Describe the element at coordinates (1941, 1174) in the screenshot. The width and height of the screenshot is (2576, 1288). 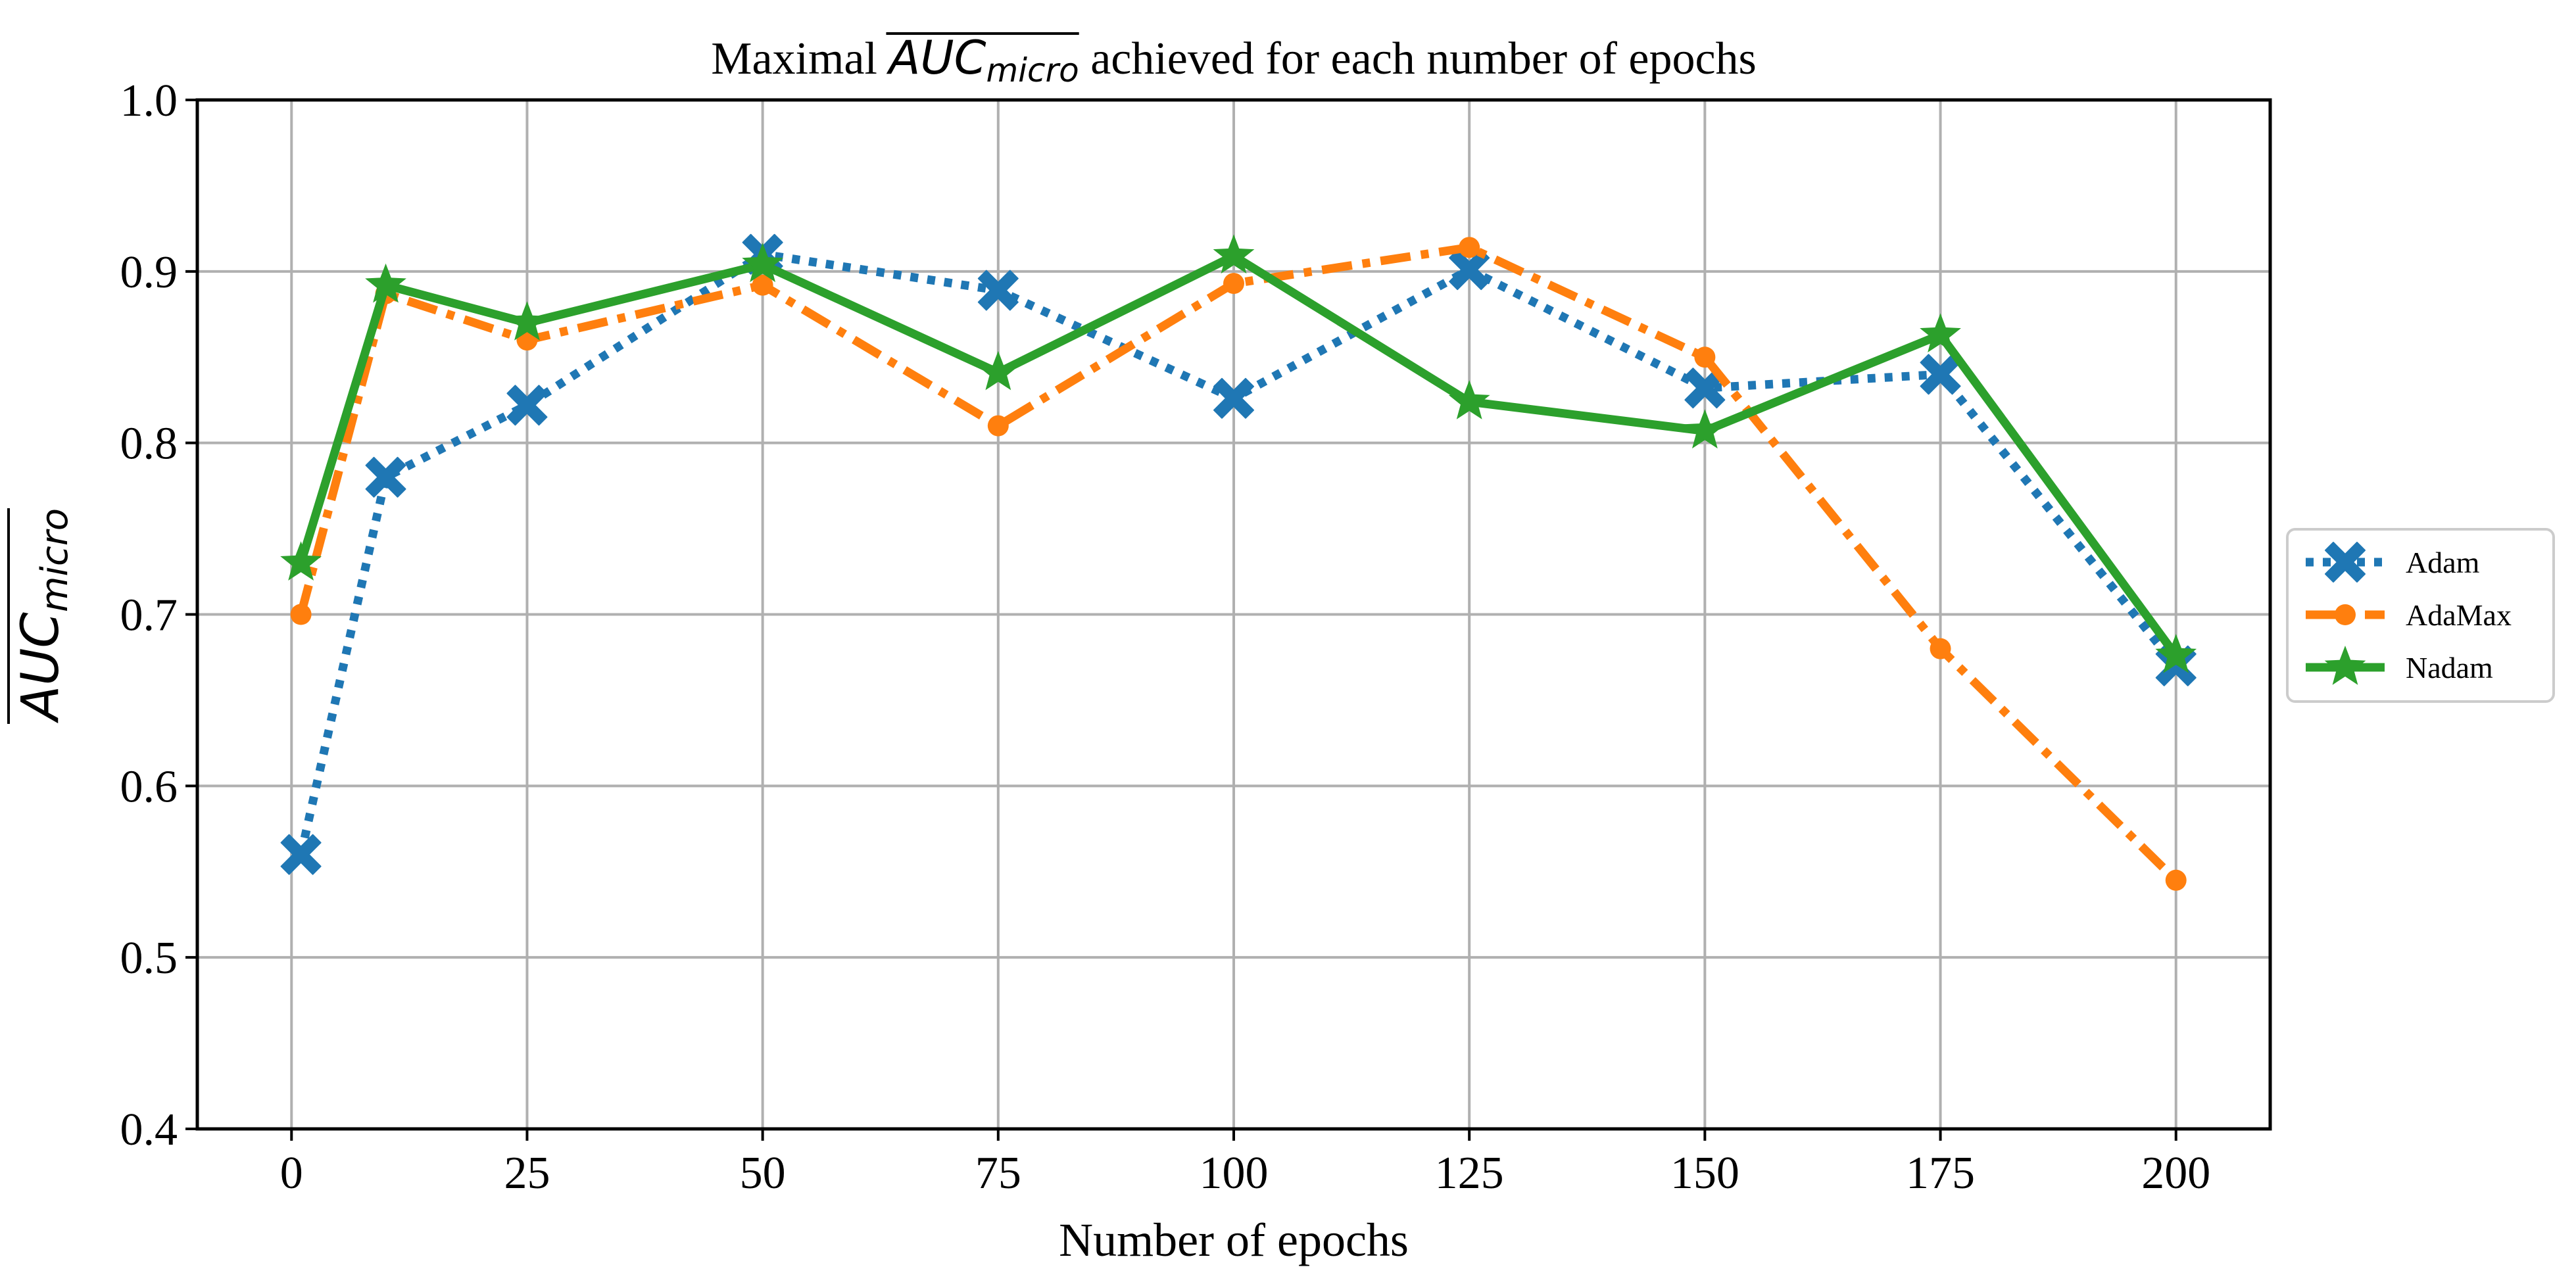
I see `x-tick-label: 175` at that location.